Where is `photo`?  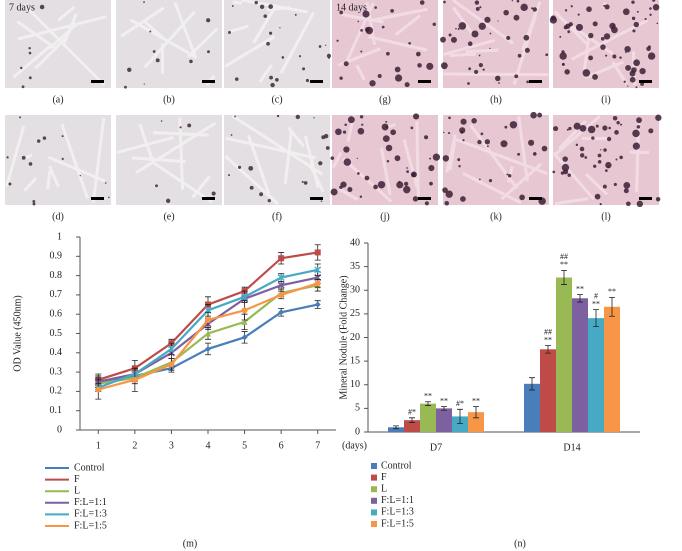 photo is located at coordinates (169, 44).